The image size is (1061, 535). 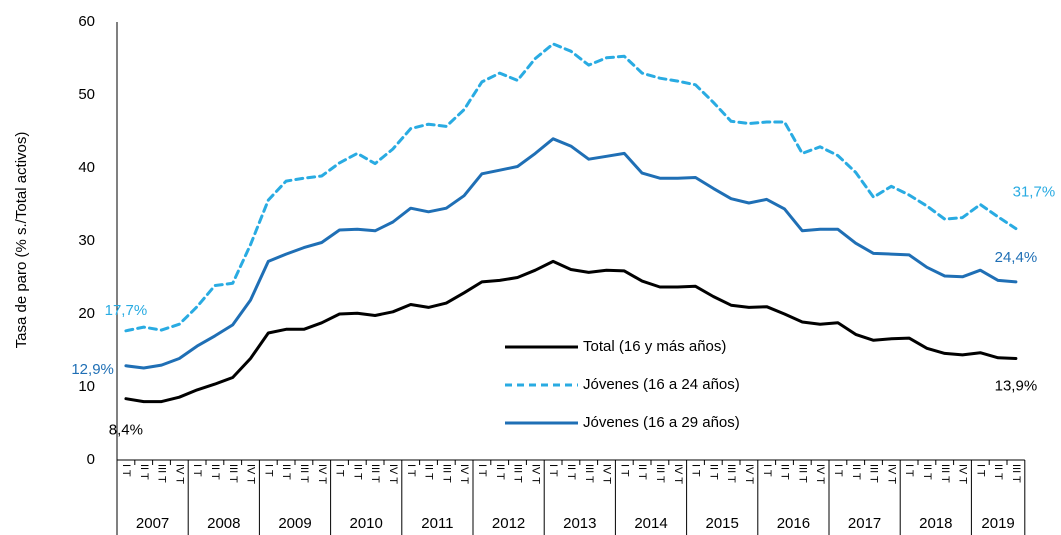 I want to click on data-label: 13,9%, so click(x=1016, y=385).